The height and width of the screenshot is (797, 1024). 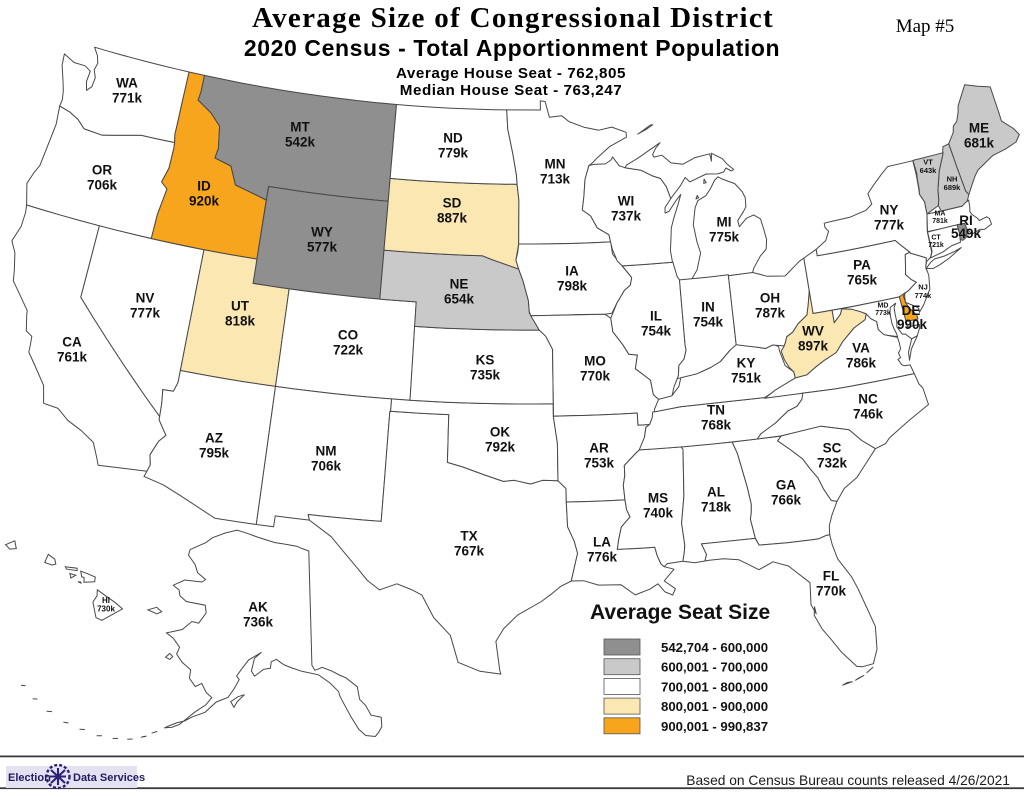 What do you see at coordinates (680, 612) in the screenshot?
I see `svg-text: Average Seat Size` at bounding box center [680, 612].